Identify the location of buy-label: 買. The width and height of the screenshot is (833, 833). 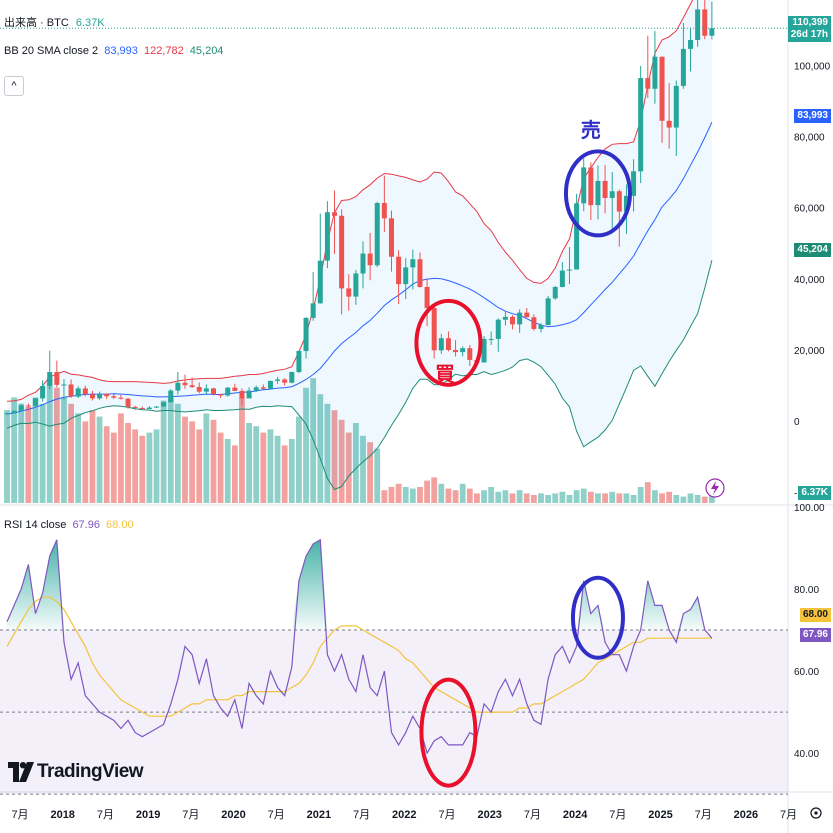
(445, 374).